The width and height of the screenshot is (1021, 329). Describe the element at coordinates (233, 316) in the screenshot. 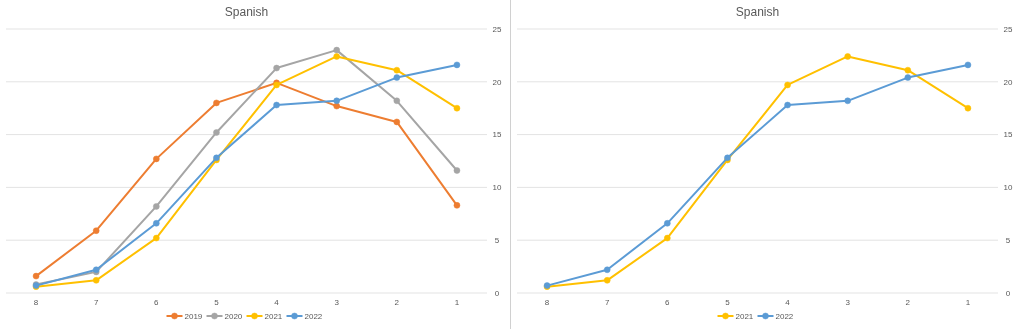

I see `legend-label: 2020` at that location.